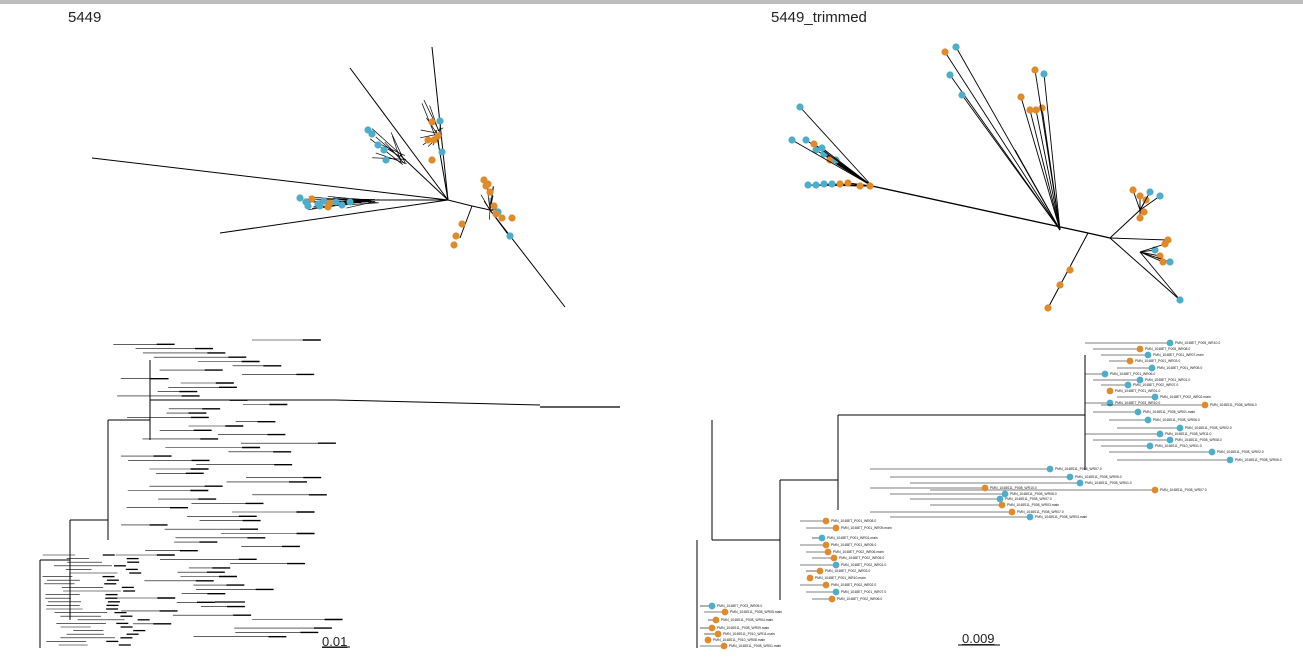 This screenshot has height=659, width=1303. What do you see at coordinates (747, 620) in the screenshot?
I see `tip-label: PMN_1048S11_P008_WR04.main` at bounding box center [747, 620].